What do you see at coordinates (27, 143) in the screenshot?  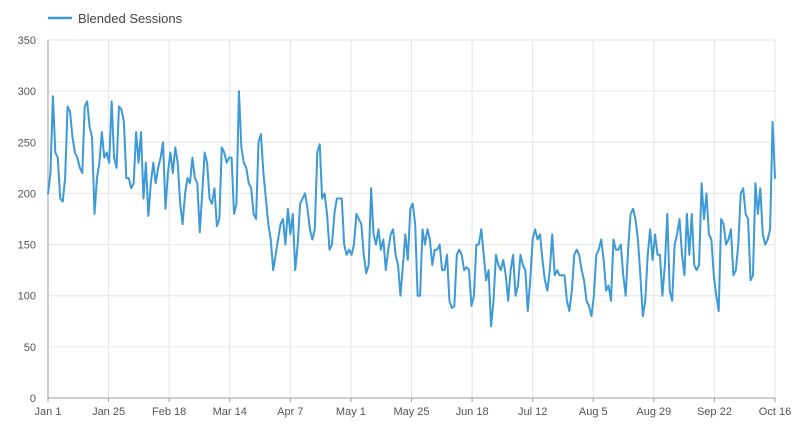 I see `y-tick-label: 250` at bounding box center [27, 143].